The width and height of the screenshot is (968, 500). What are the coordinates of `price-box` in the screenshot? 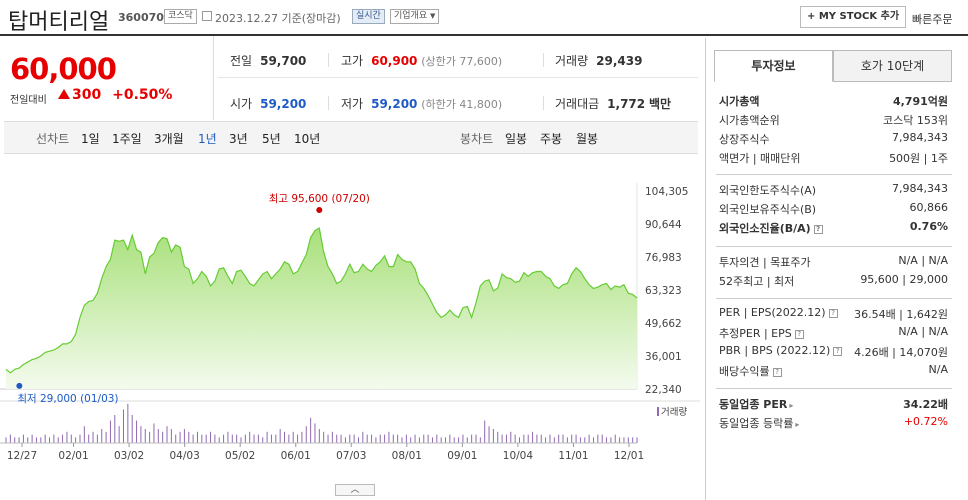 It's located at (107, 78).